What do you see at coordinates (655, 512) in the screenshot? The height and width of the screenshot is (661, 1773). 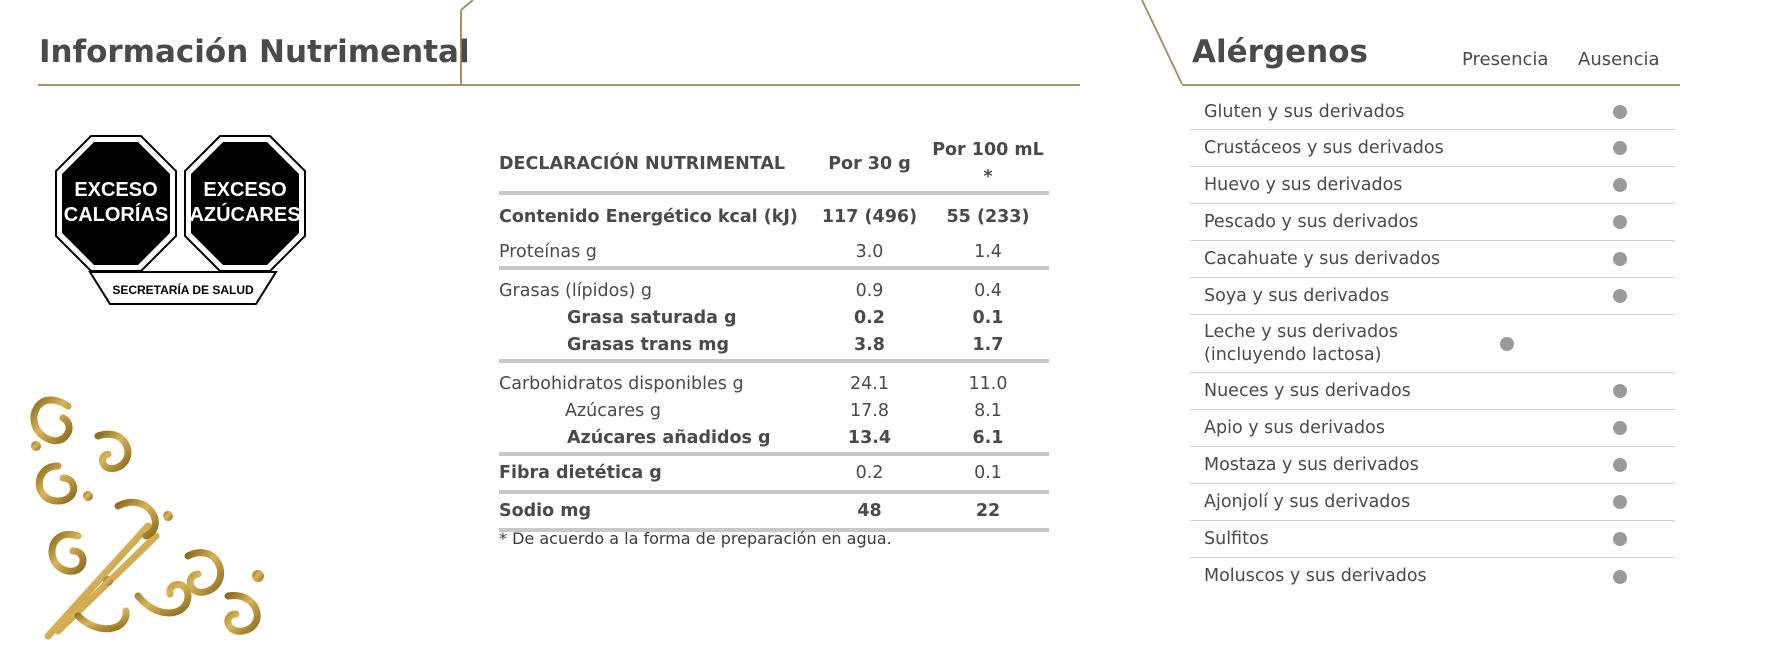 I see `row-label: Sodio mg` at bounding box center [655, 512].